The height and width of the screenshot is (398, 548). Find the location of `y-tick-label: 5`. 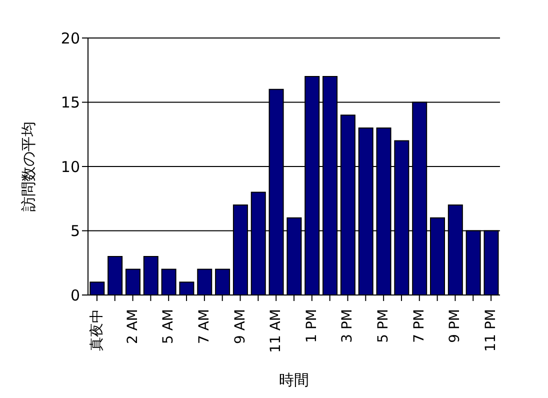

y-tick-label: 5 is located at coordinates (75, 231).